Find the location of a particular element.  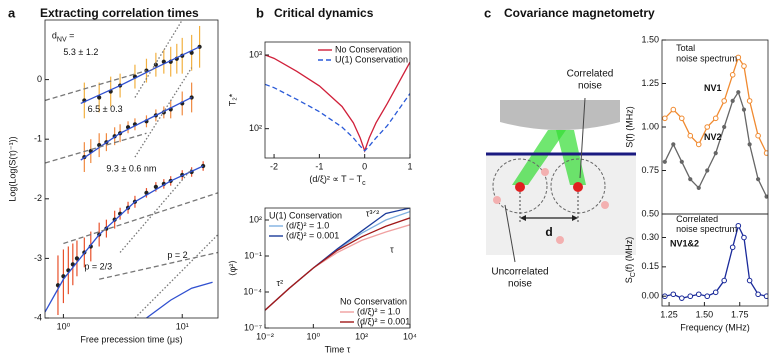

legend-label: U(1) Conservation is located at coordinates (371, 59).